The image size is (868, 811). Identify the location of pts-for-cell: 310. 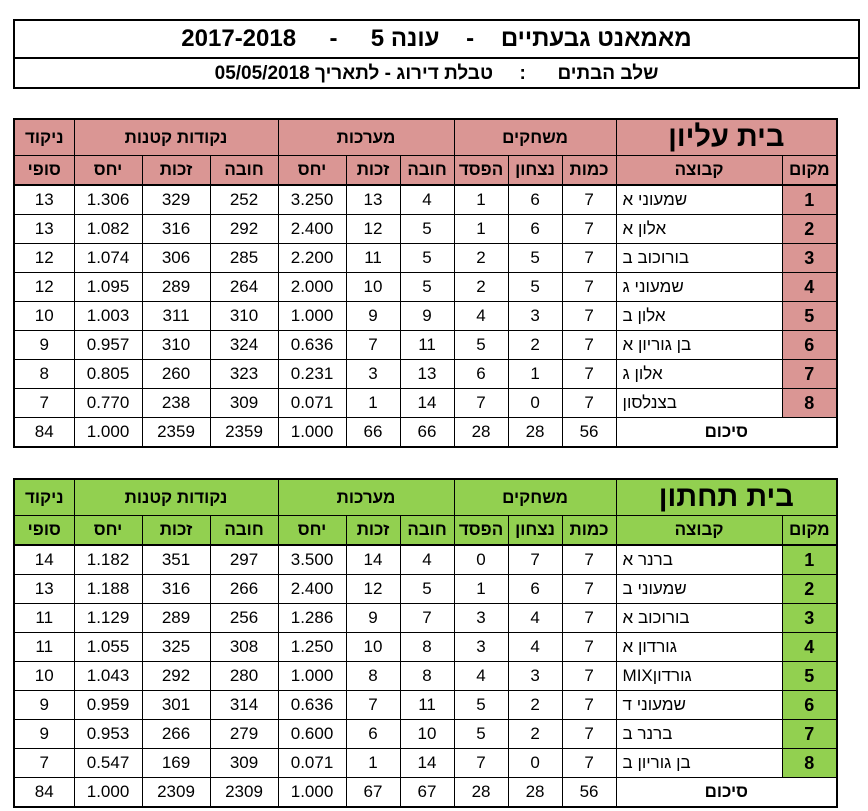
(176, 345).